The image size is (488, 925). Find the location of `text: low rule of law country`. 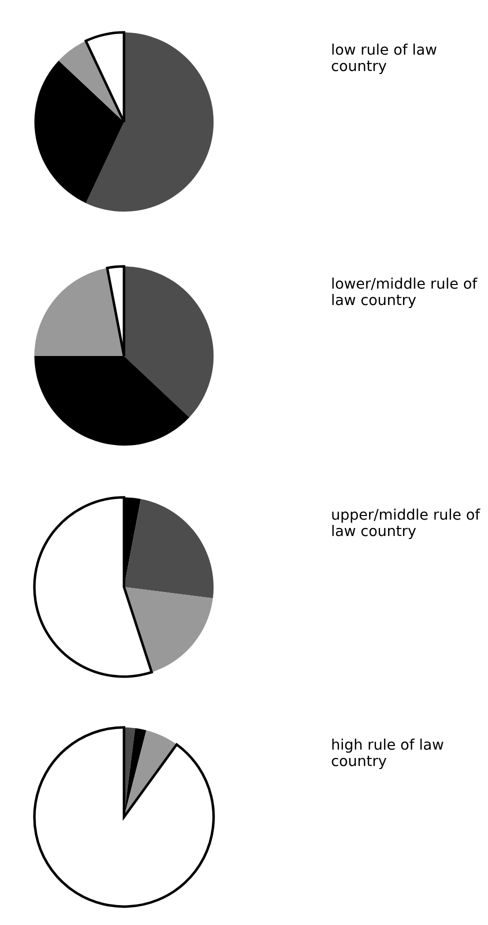

text: low rule of law country is located at coordinates (384, 59).